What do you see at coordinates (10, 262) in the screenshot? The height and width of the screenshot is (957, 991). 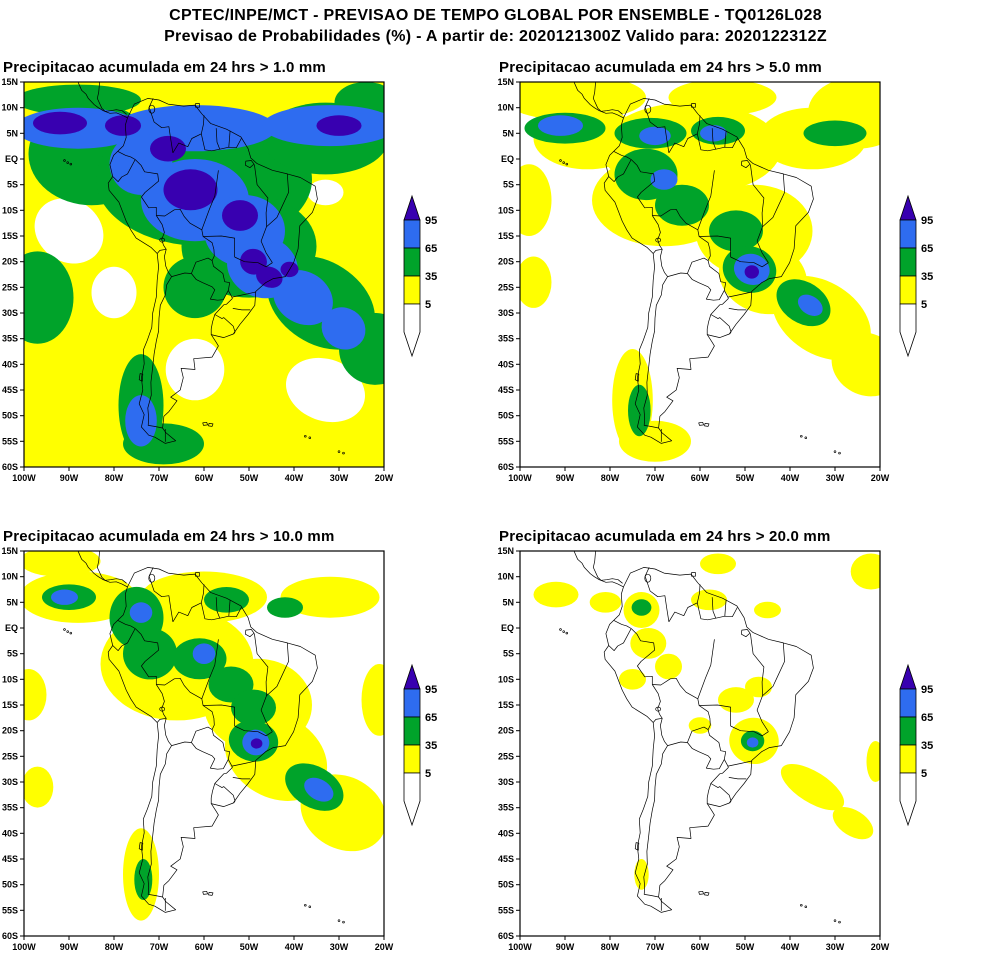 I see `svg-text: 20S` at bounding box center [10, 262].